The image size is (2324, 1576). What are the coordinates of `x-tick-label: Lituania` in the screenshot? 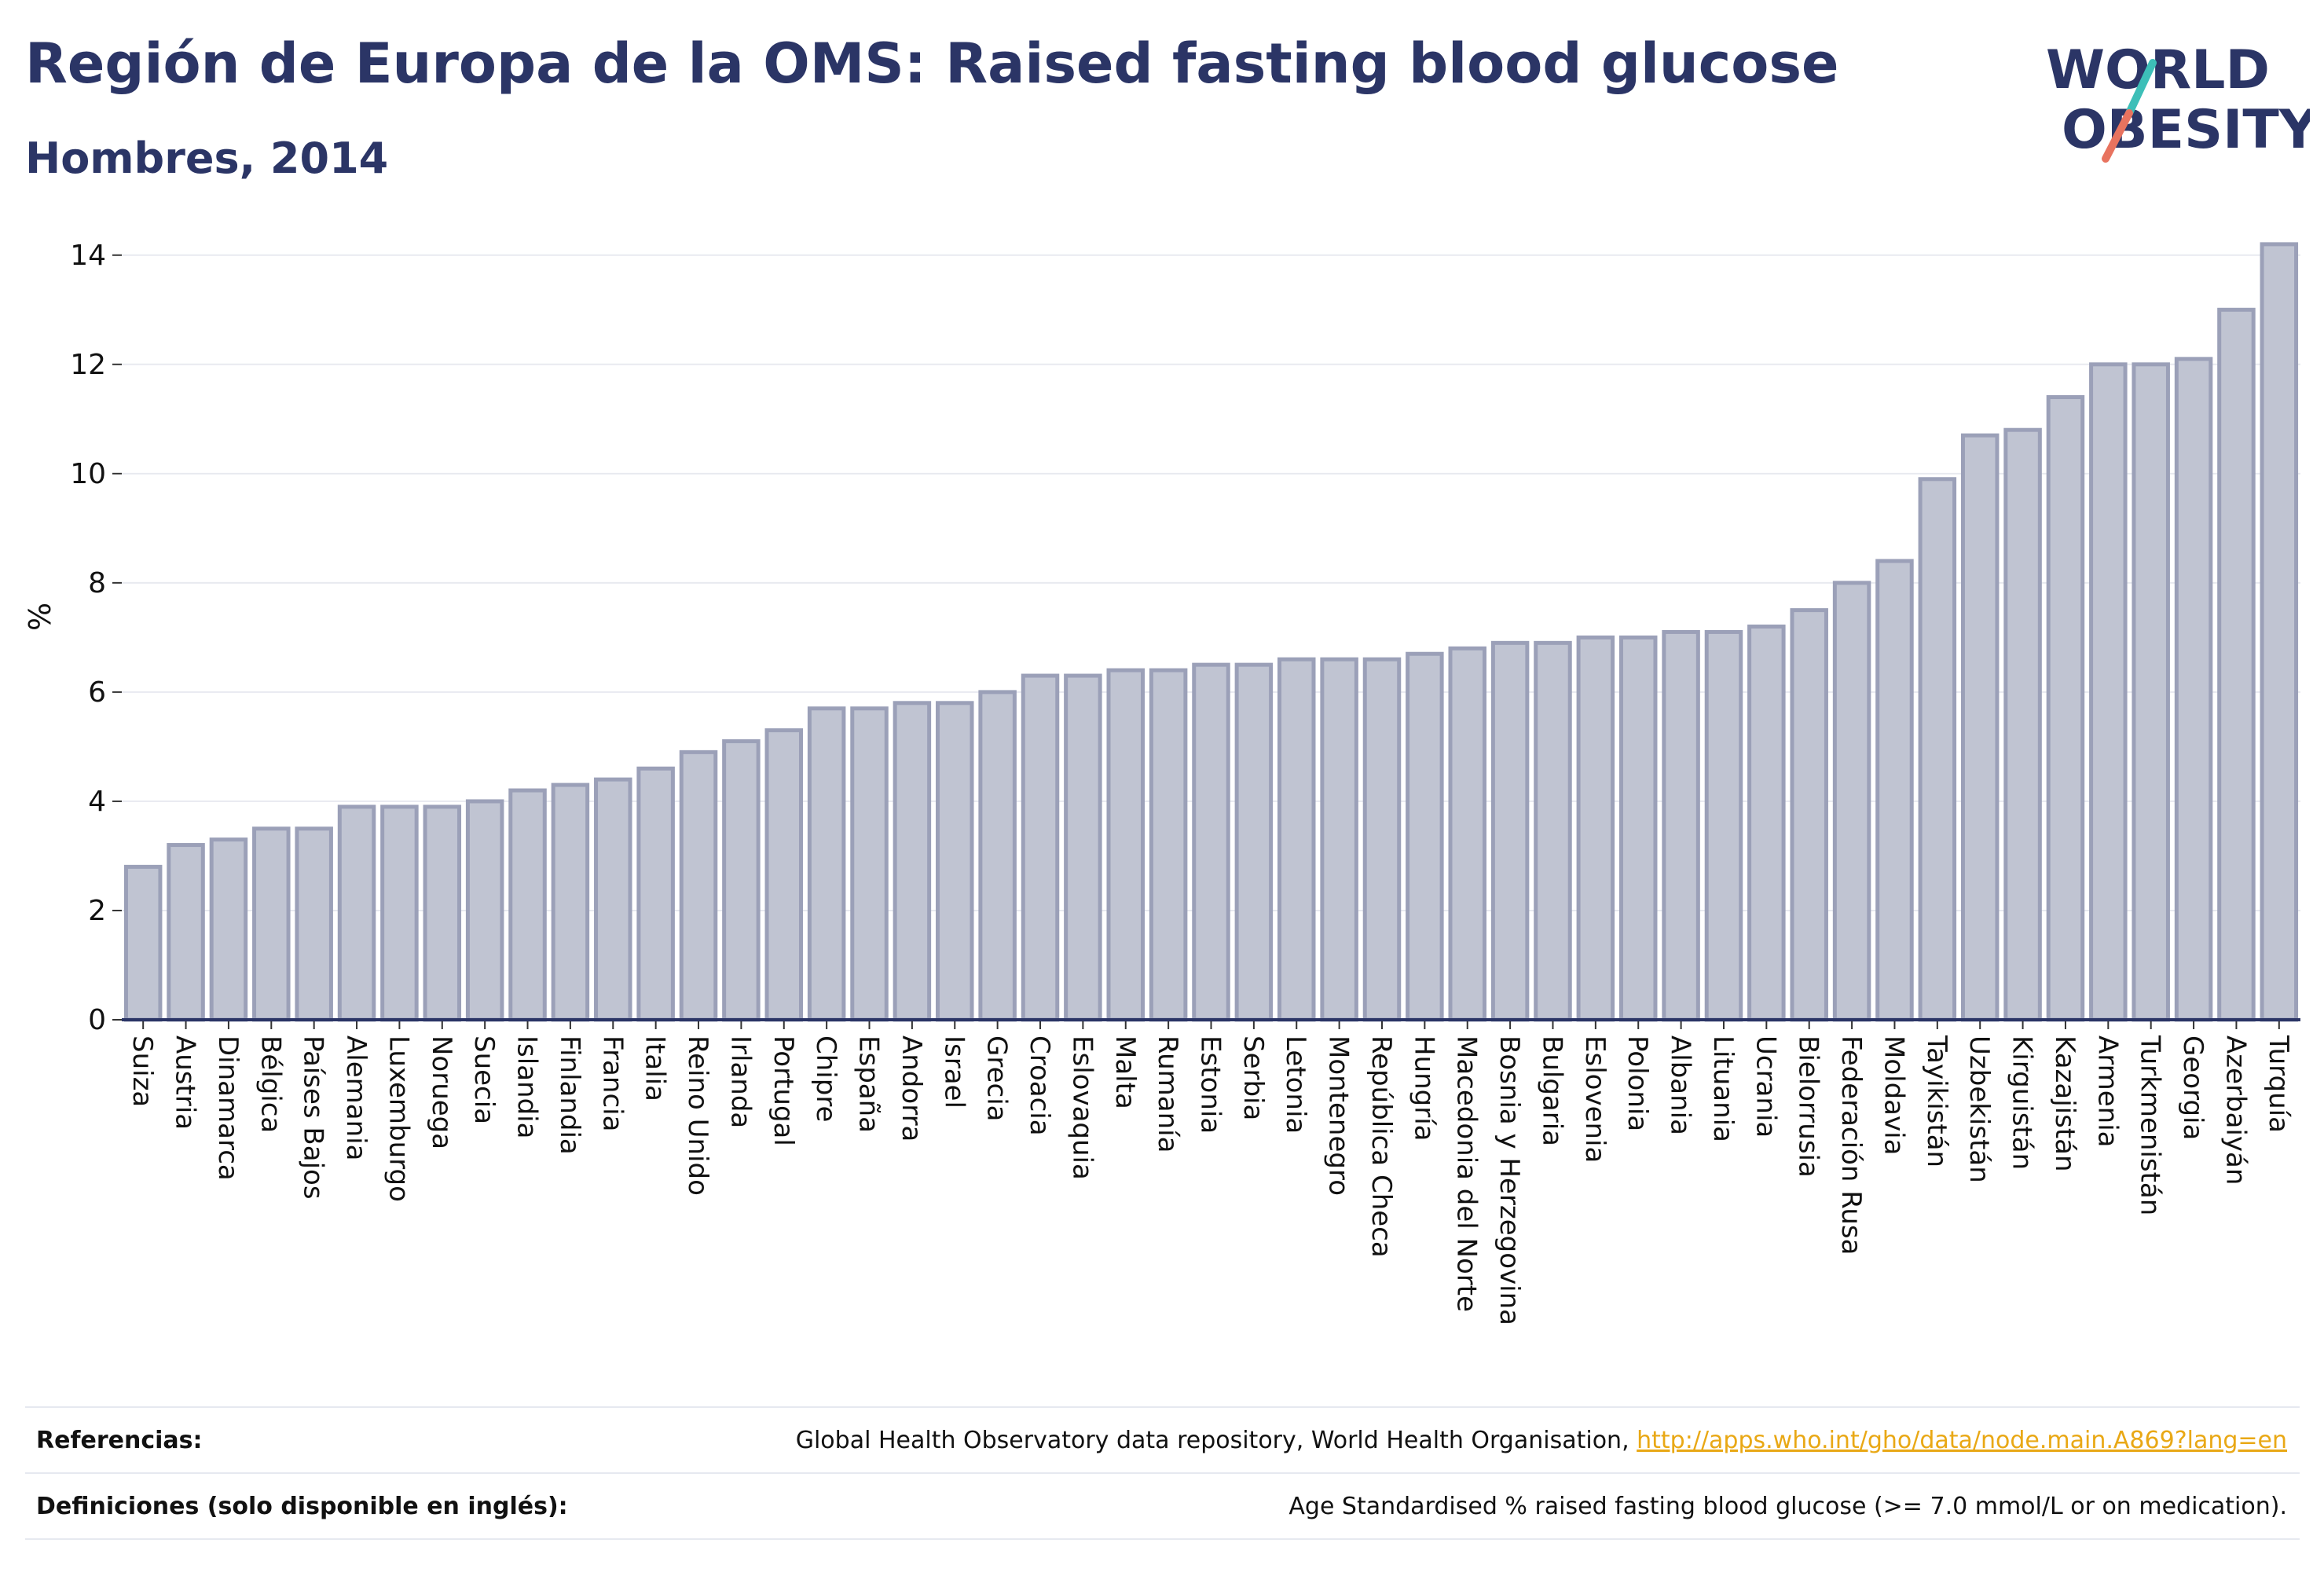 It's located at (1723, 1088).